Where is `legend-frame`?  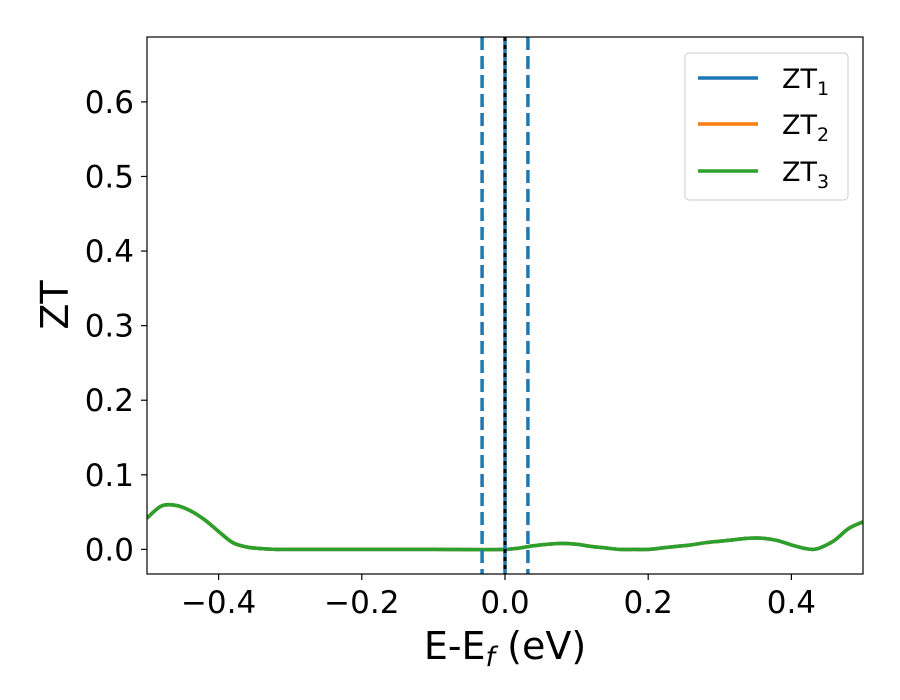 legend-frame is located at coordinates (766, 126).